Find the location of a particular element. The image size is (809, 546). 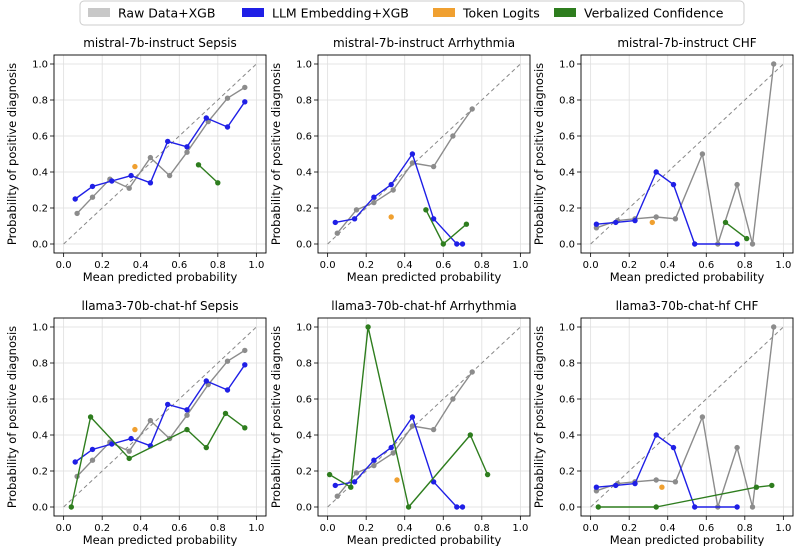

y-tick-label: 1.0 is located at coordinates (40, 65).